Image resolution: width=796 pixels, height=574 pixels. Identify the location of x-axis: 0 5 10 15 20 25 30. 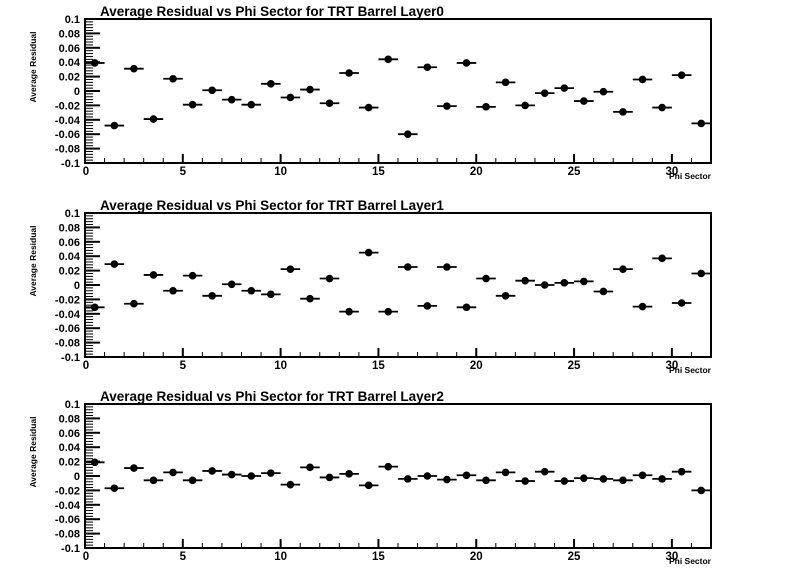
(387, 166).